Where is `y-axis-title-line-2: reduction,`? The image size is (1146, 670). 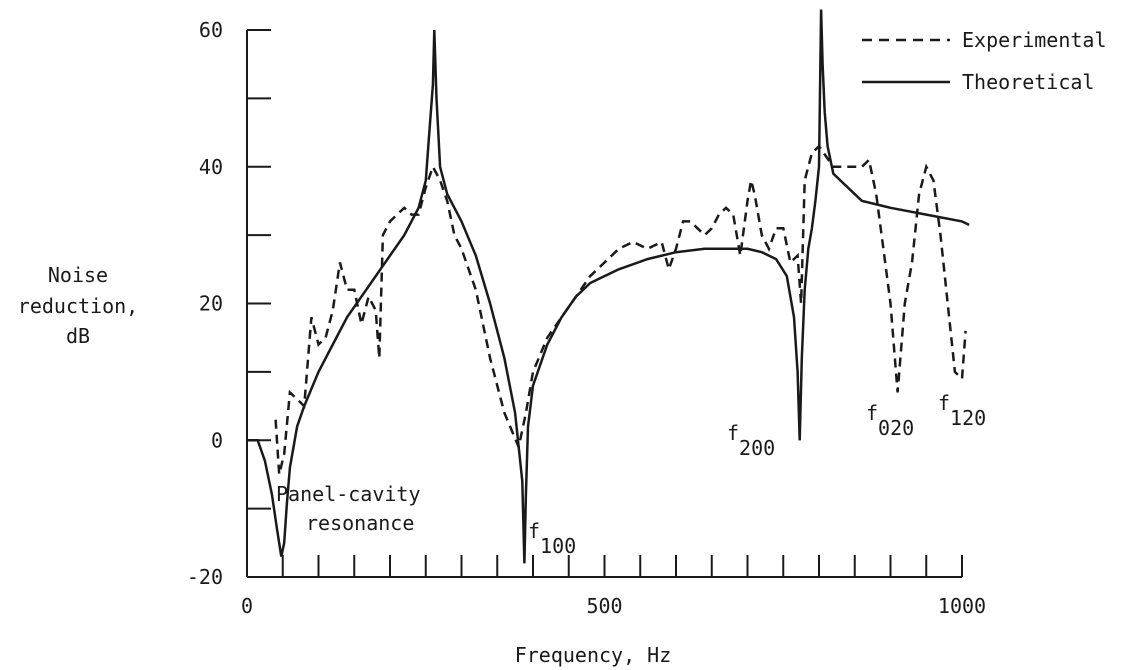
y-axis-title-line-2: reduction, is located at coordinates (78, 306).